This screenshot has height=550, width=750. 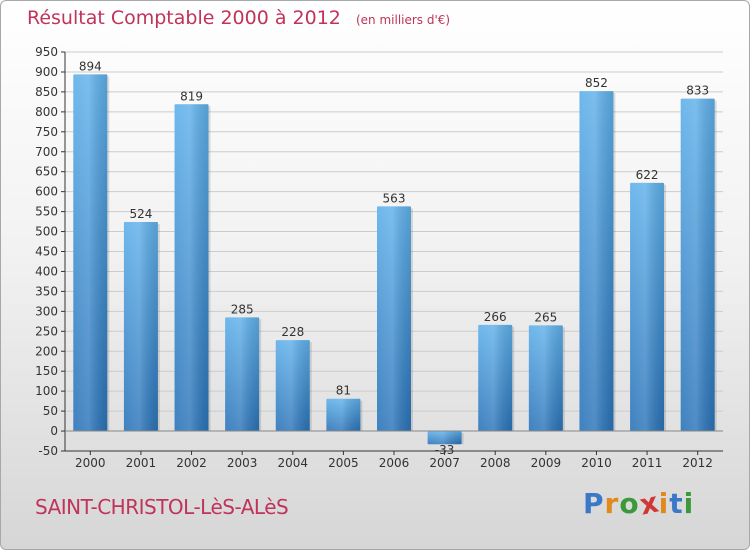 What do you see at coordinates (444, 463) in the screenshot?
I see `x-tick-label: 2007` at bounding box center [444, 463].